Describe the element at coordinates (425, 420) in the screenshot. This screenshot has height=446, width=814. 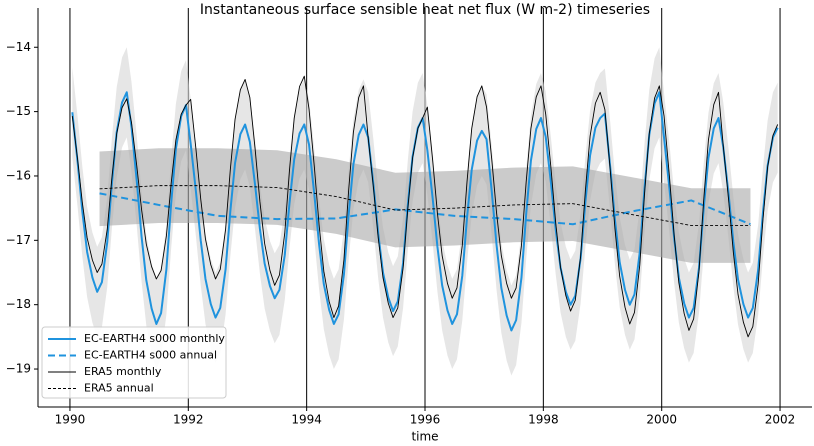
I see `x-tick-label: 1996` at that location.